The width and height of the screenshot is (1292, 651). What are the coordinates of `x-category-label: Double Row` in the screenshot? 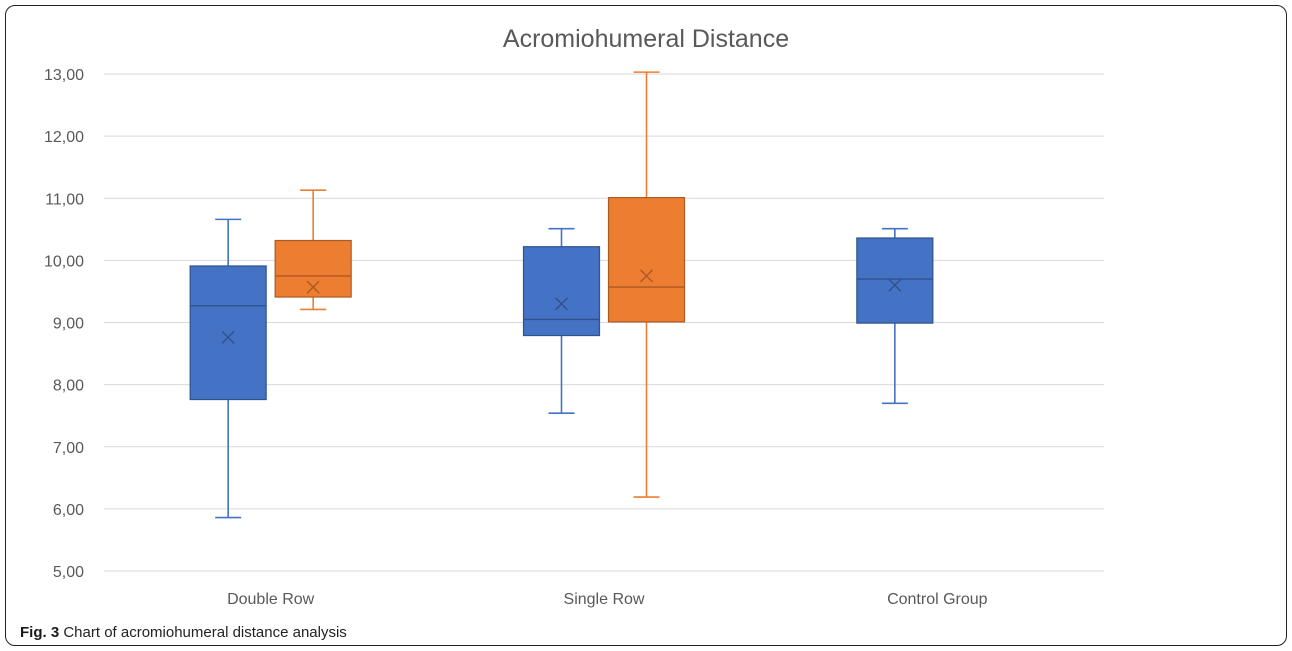 It's located at (271, 599).